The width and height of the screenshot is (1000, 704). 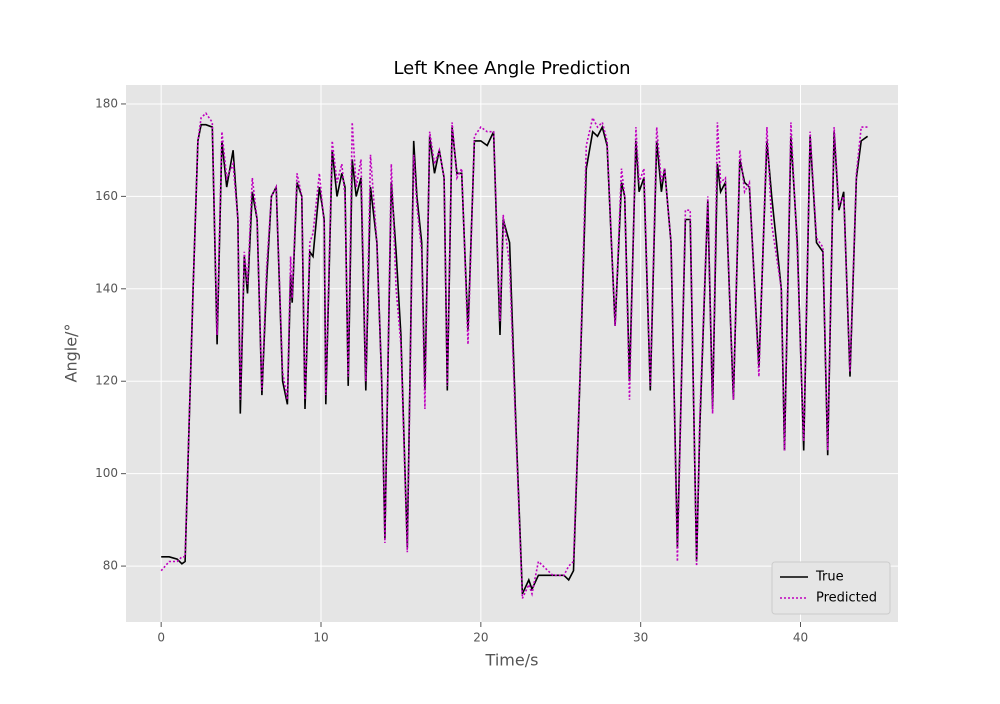 I want to click on y-tick-label: 80, so click(x=110, y=566).